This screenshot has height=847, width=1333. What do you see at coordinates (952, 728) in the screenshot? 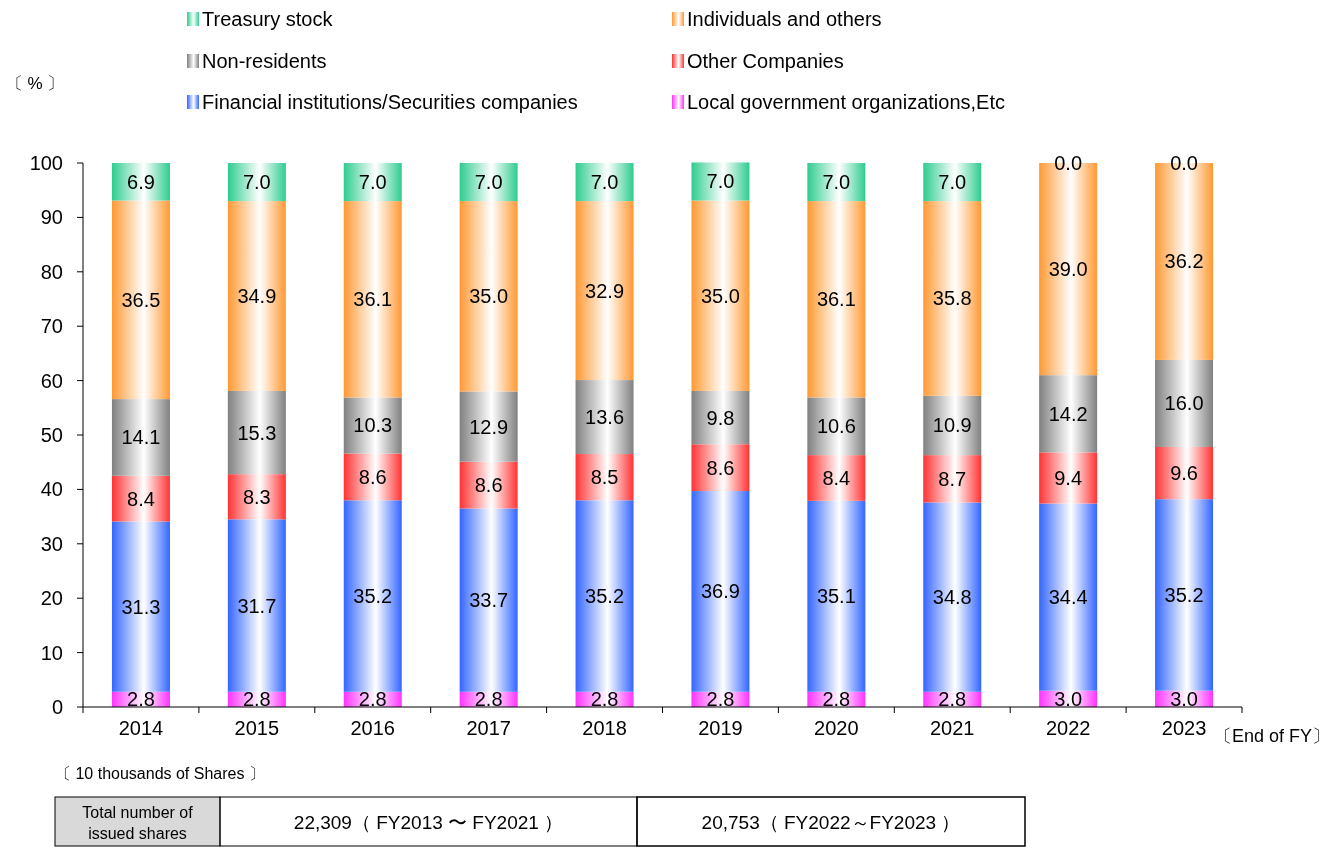
I see `x-tick-label: 2021` at bounding box center [952, 728].